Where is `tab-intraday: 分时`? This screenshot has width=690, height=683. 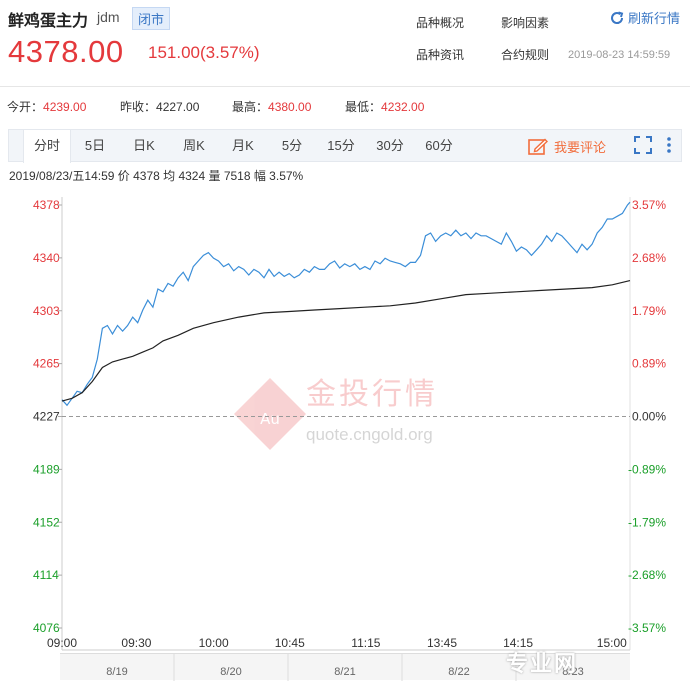
tab-intraday: 分时 is located at coordinates (47, 146).